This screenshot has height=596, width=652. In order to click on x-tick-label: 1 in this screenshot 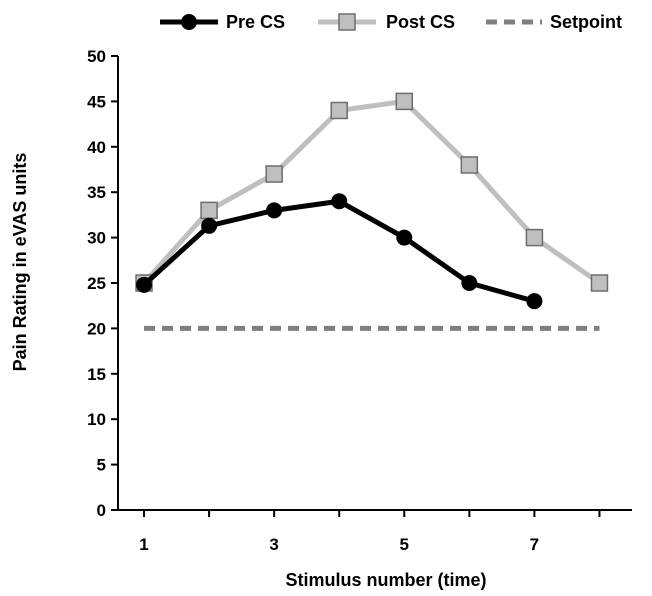, I will do `click(143, 544)`.